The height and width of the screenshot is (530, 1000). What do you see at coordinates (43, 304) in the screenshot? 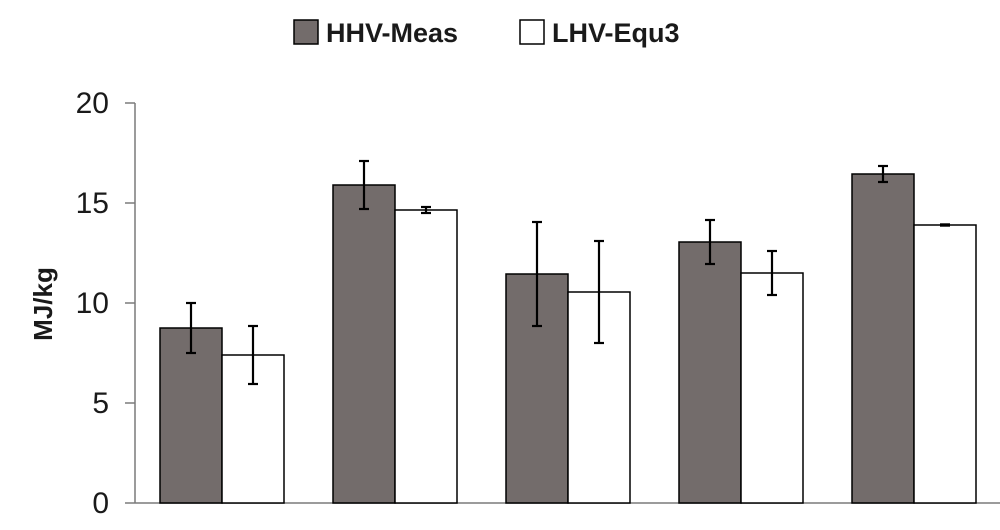
I see `y-axis-title: MJ/kg` at bounding box center [43, 304].